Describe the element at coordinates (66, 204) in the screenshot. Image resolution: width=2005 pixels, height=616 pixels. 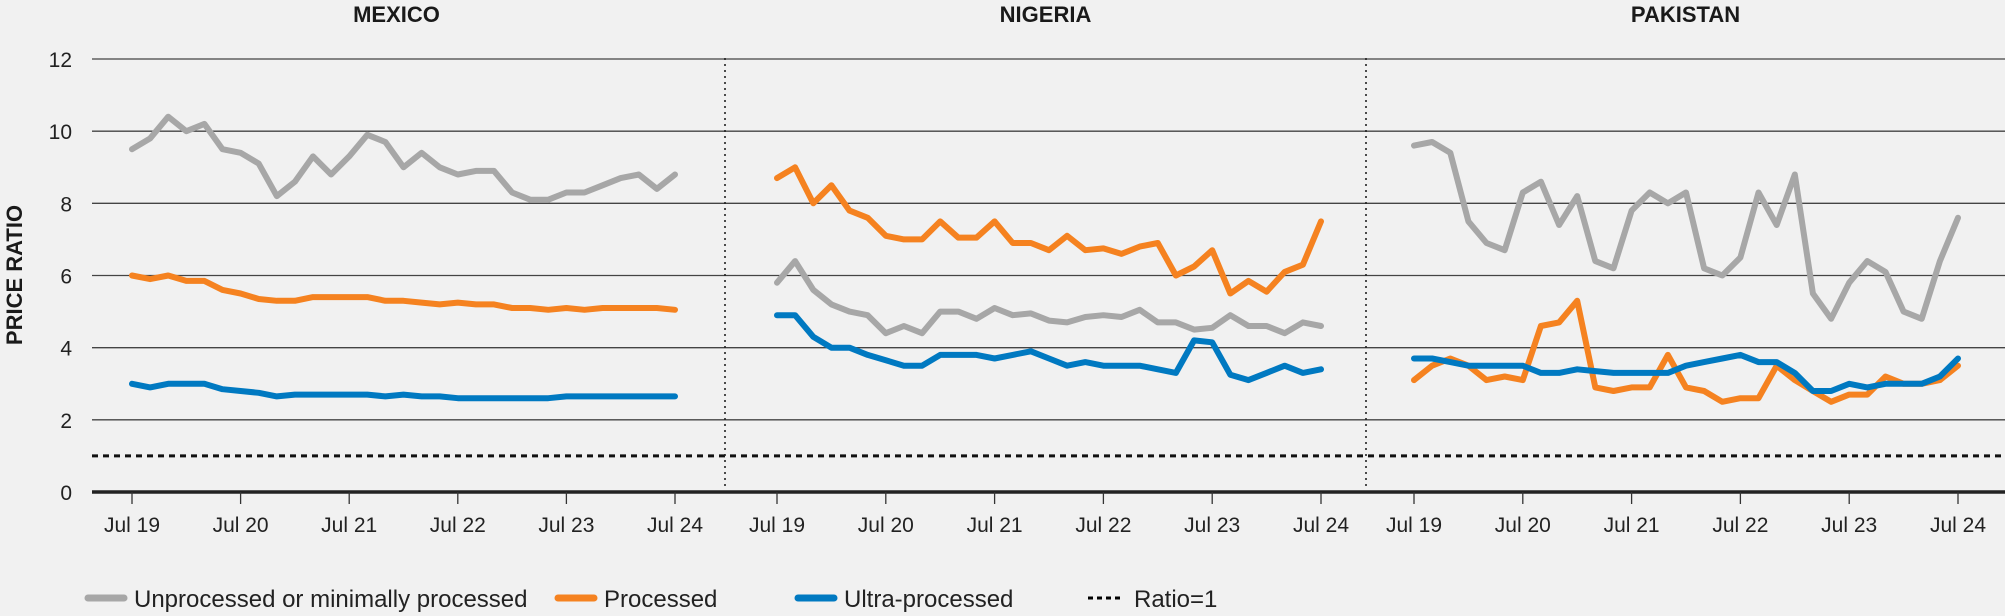
I see `y-tick-label: 8` at that location.